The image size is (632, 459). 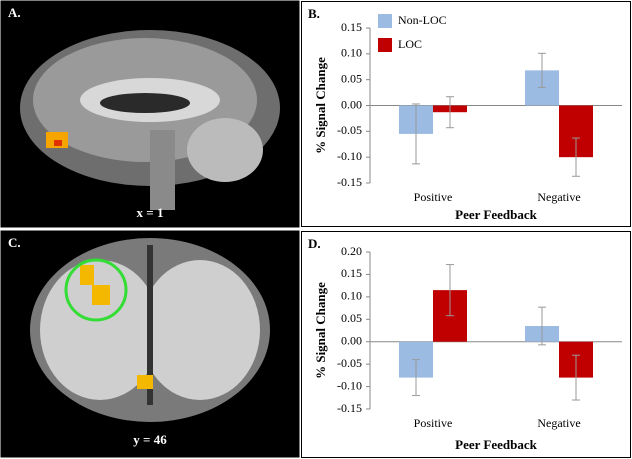 What do you see at coordinates (314, 13) in the screenshot?
I see `panel-label: B.` at bounding box center [314, 13].